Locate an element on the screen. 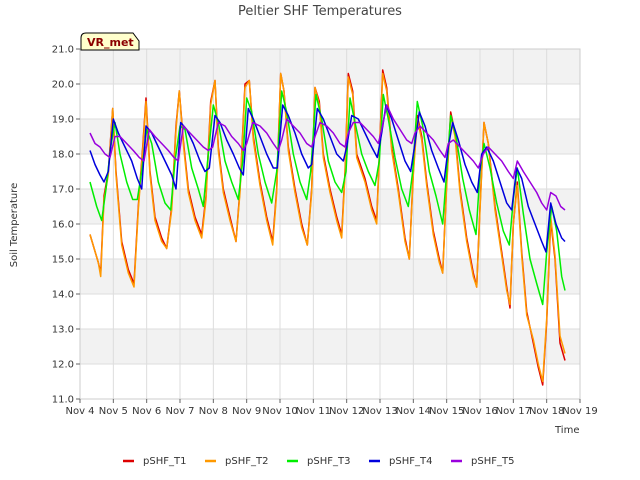  y-tick-label: 11.0 is located at coordinates (63, 400).